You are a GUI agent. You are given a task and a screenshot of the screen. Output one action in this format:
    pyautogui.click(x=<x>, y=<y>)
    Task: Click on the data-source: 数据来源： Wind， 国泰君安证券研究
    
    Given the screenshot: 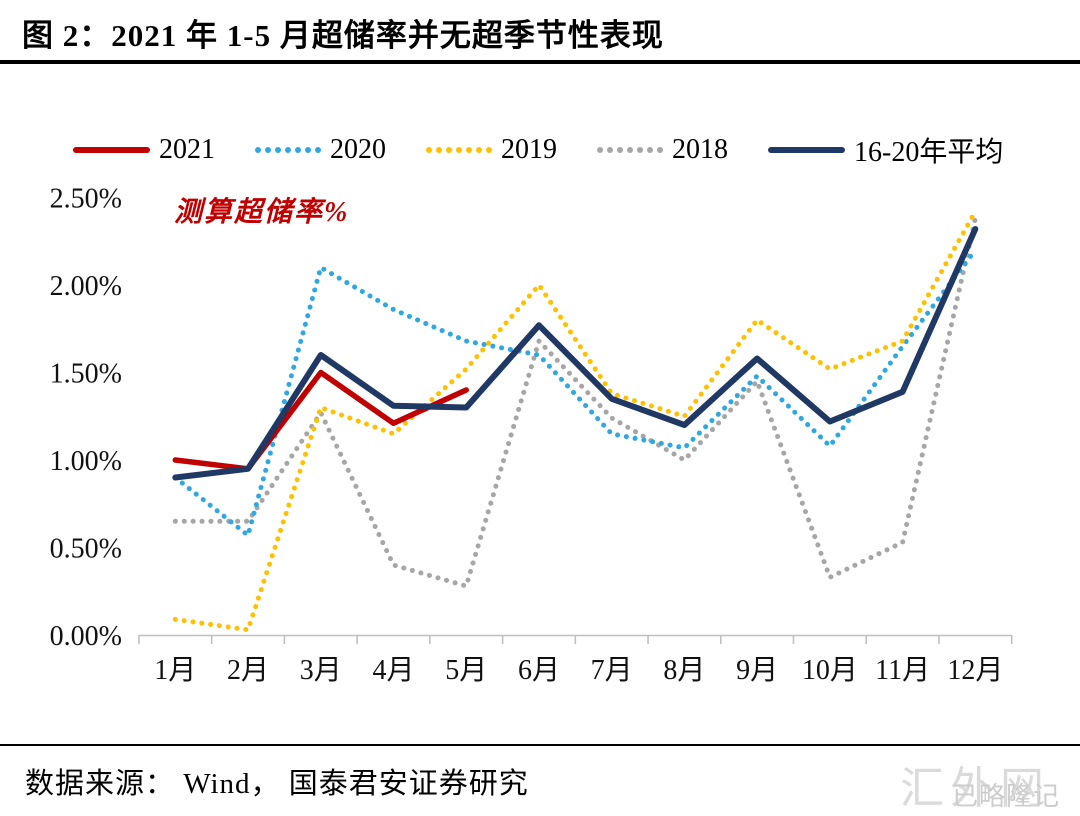 What is the action you would take?
    pyautogui.click(x=277, y=784)
    